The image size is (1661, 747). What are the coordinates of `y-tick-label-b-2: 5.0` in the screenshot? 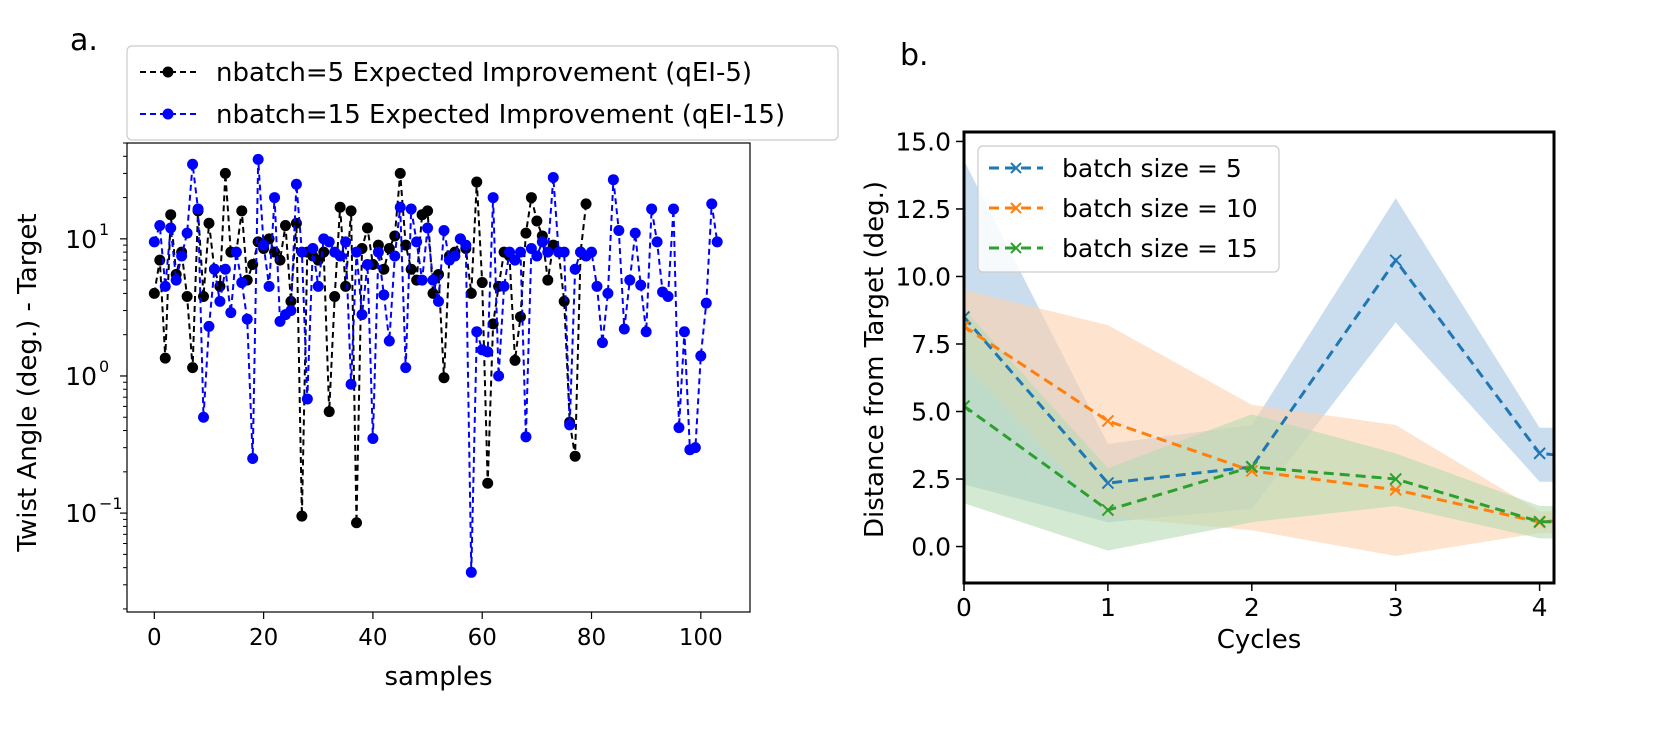 It's located at (931, 412).